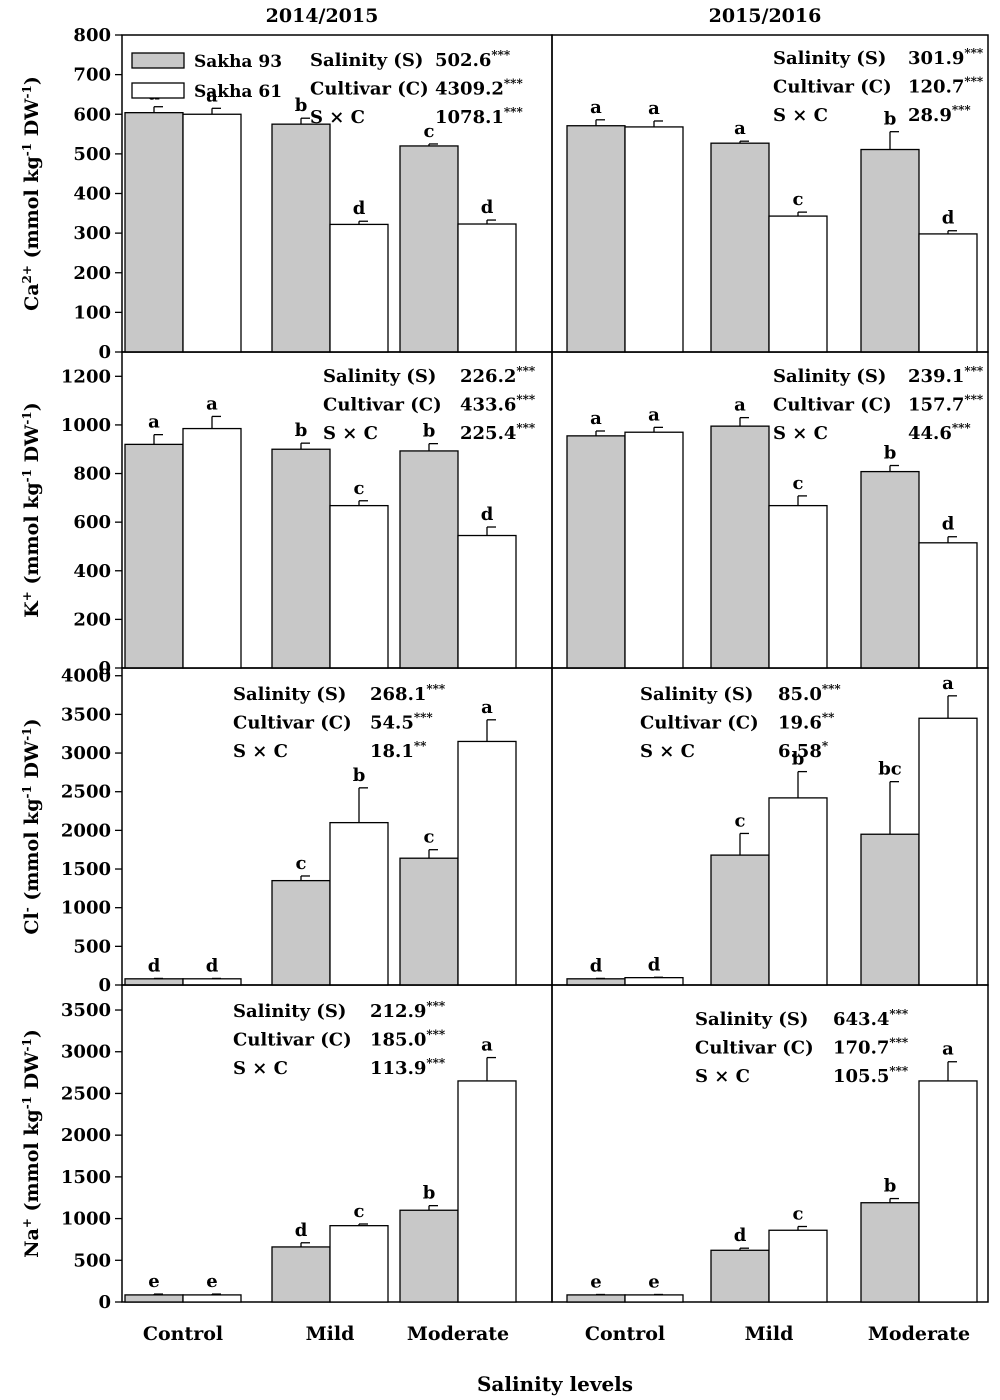 The width and height of the screenshot is (1000, 1400). I want to click on y-tick-label: 1500, so click(86, 869).